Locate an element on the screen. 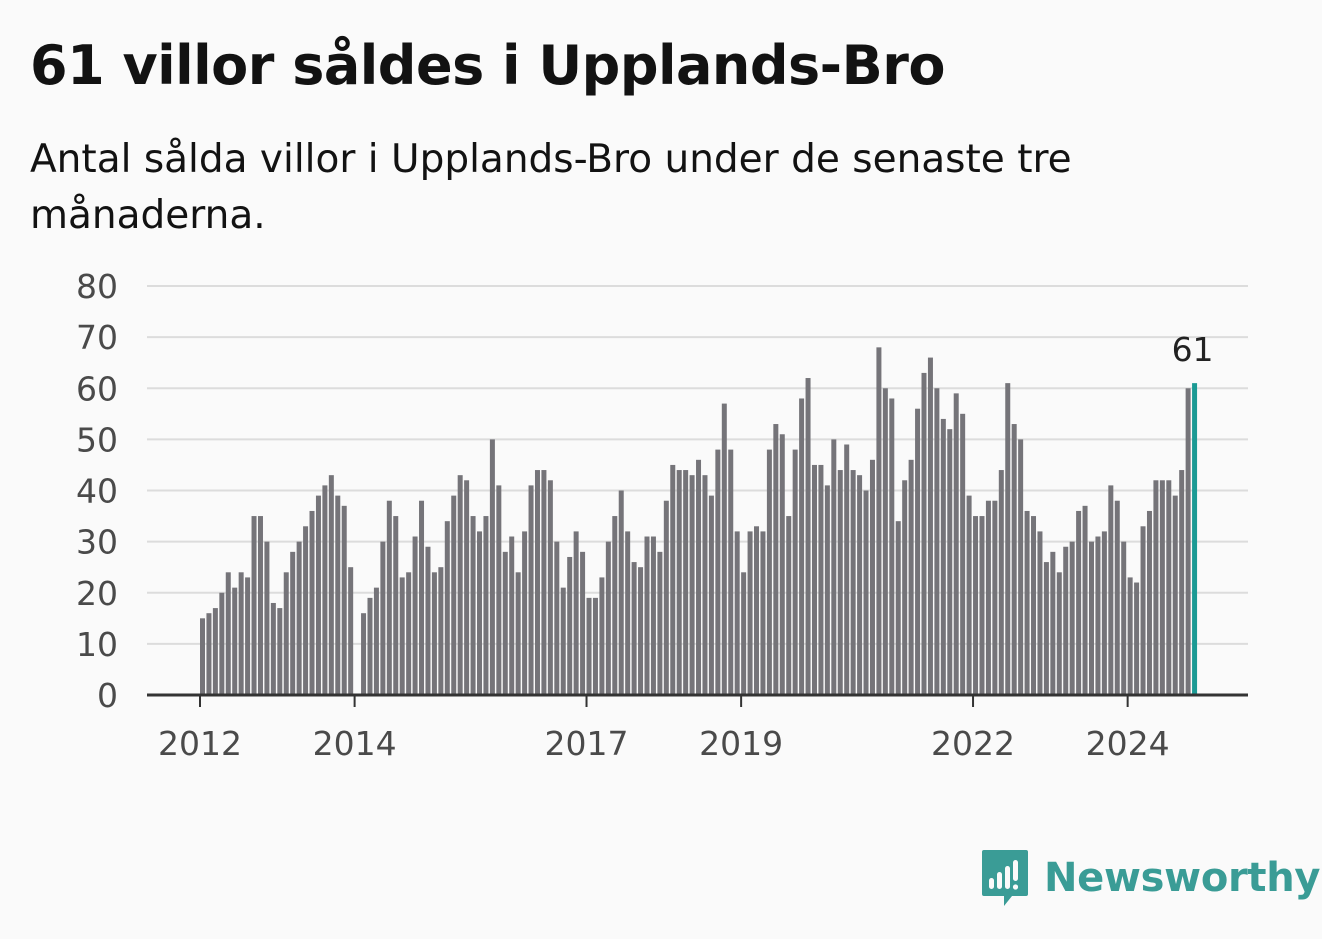 The width and height of the screenshot is (1322, 939). newsworthy-logo-icon is located at coordinates (1005, 878).